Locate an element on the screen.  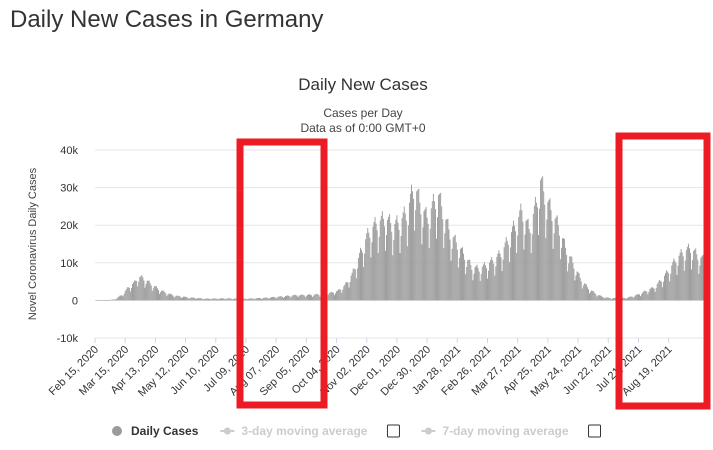
legend-checkbox is located at coordinates (393, 431).